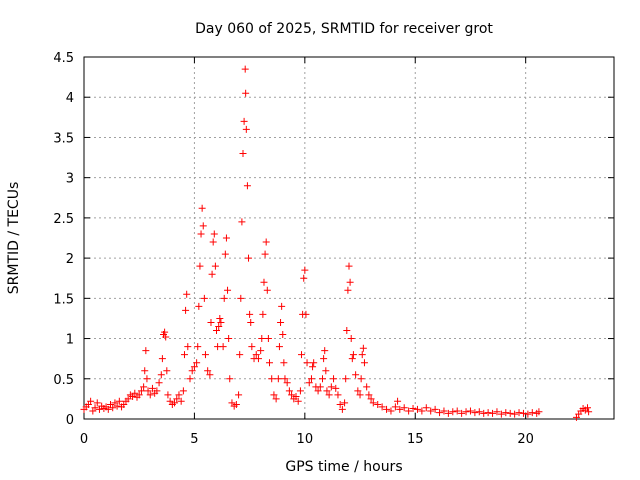 The width and height of the screenshot is (640, 480). I want to click on y-tick-label: 0, so click(70, 420).